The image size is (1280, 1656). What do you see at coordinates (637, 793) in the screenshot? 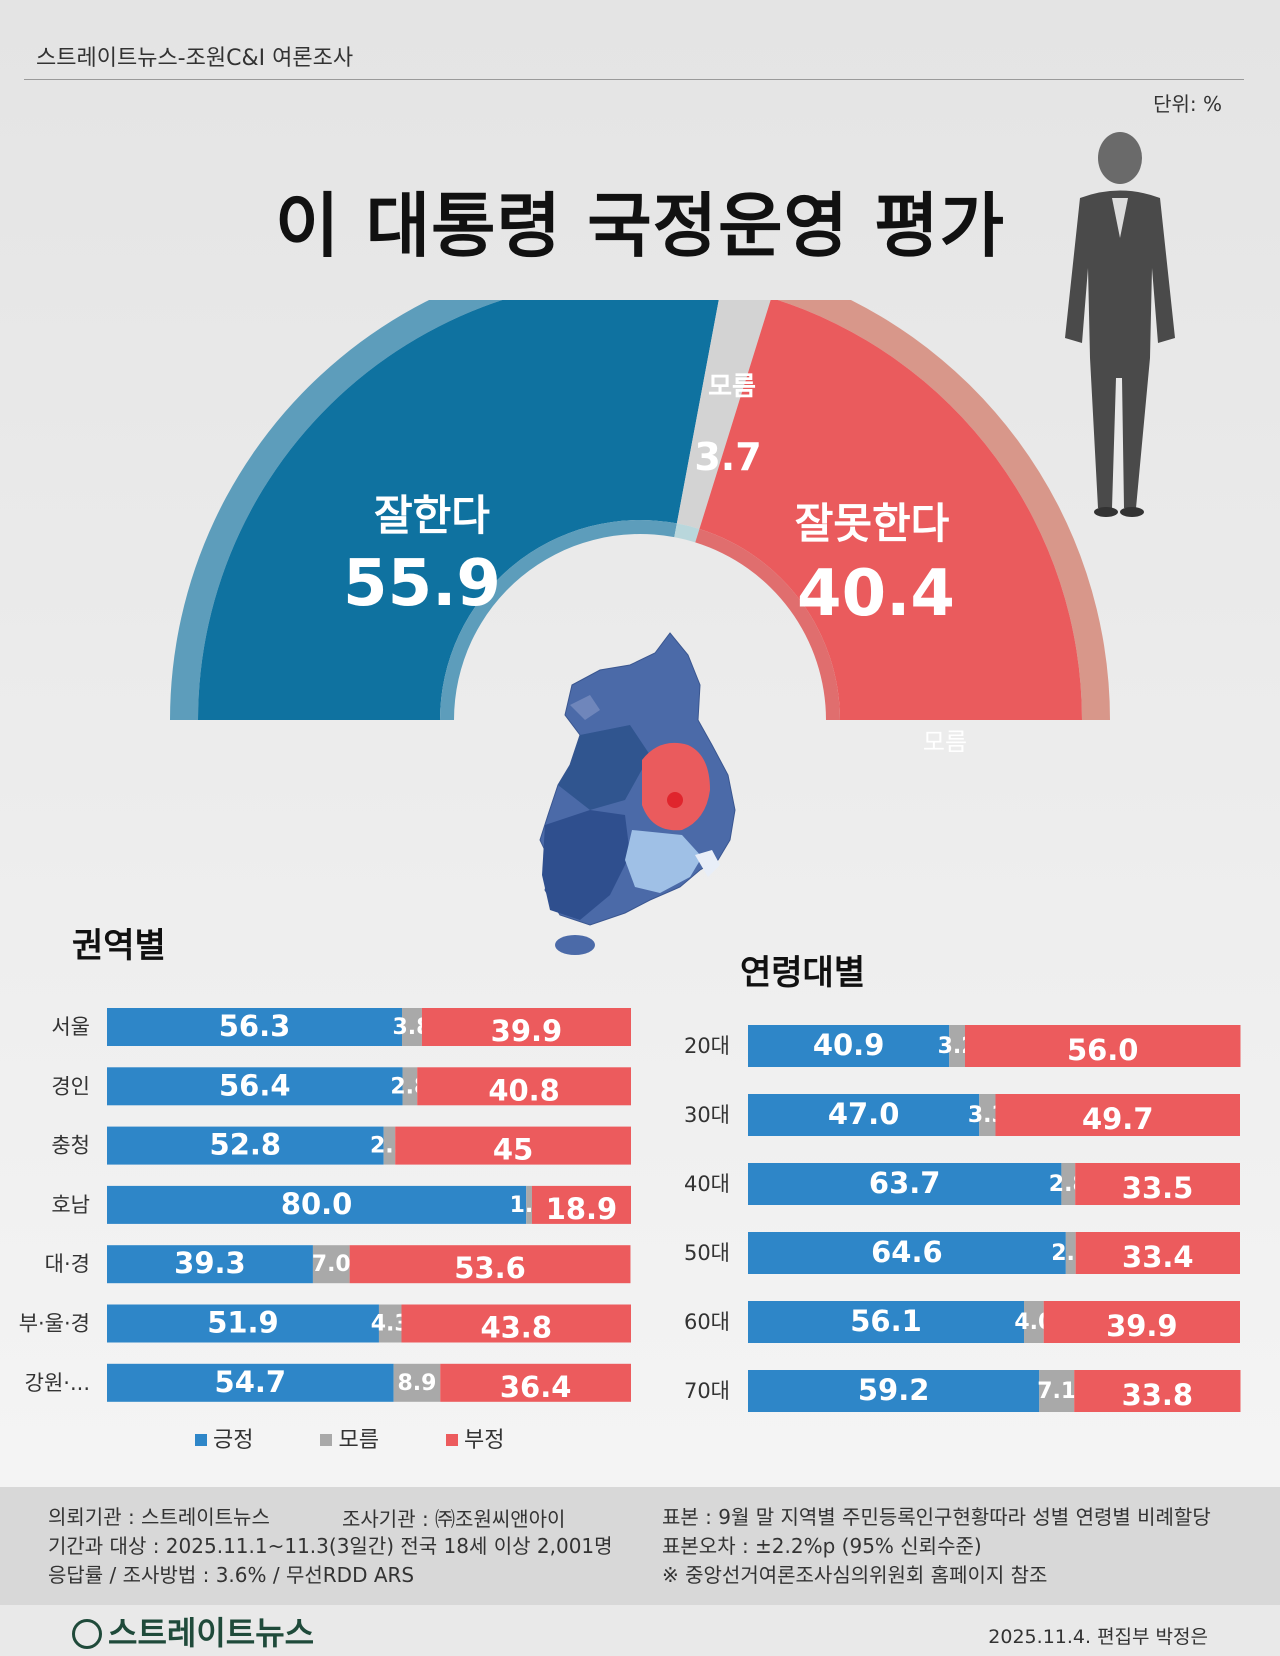
I see `korea-region-map` at bounding box center [637, 793].